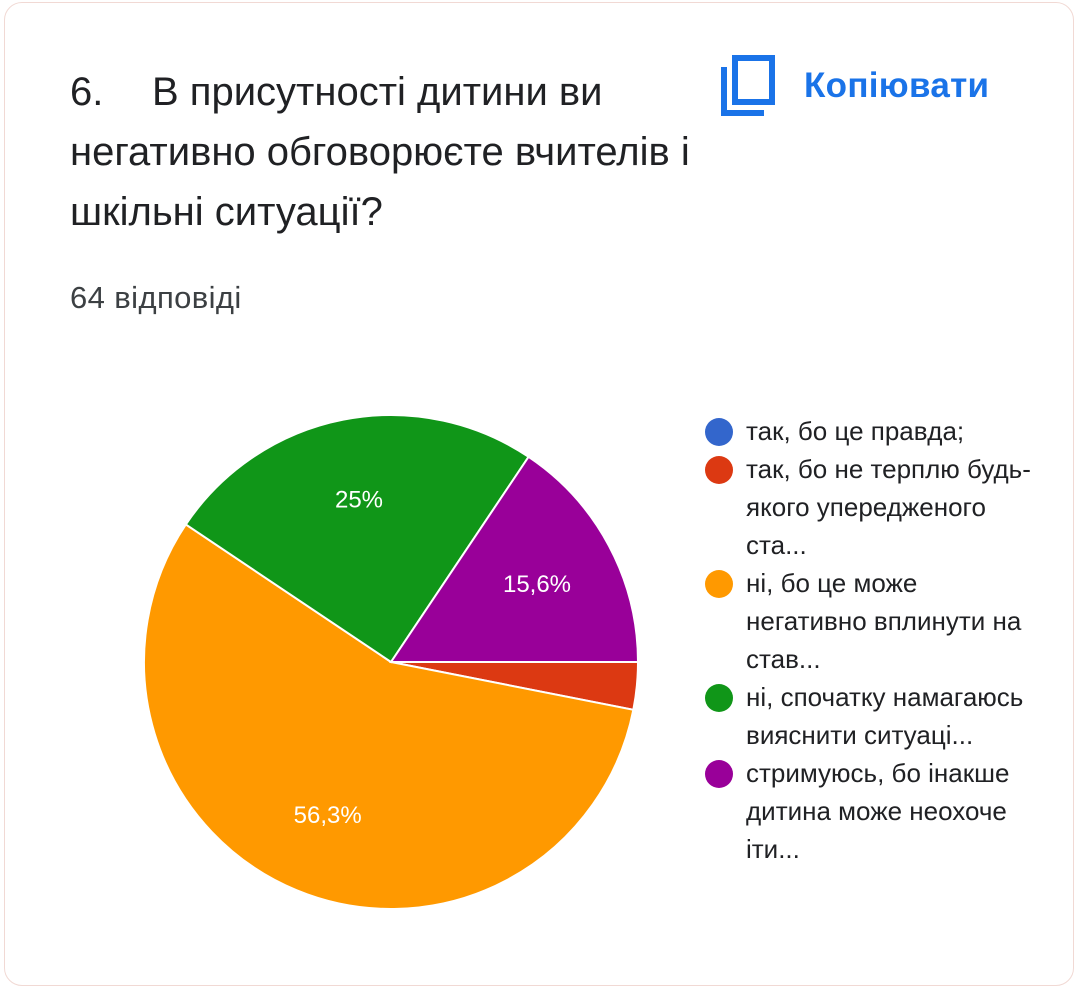 This screenshot has height=988, width=1080. I want to click on legend-label-0: так, бо це правда;, so click(855, 431).